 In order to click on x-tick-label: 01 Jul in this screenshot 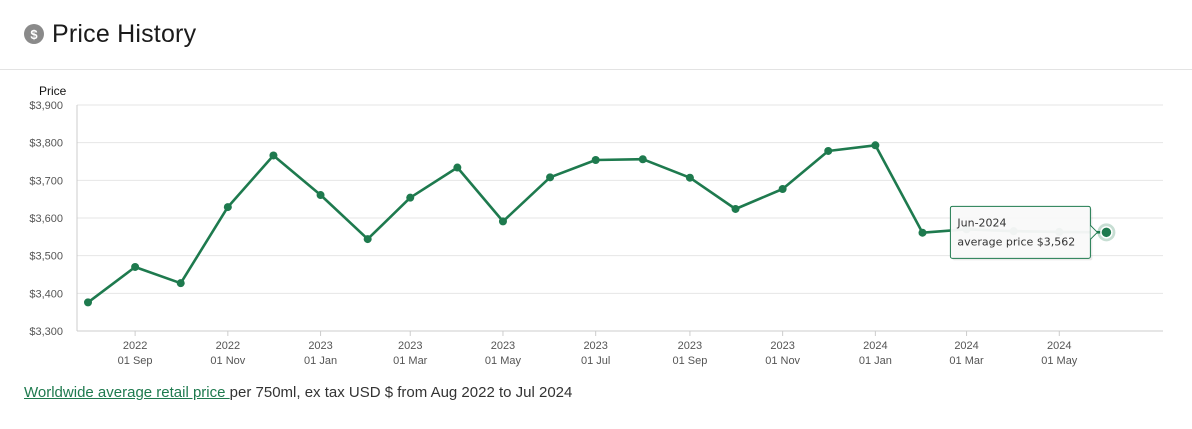, I will do `click(595, 361)`.